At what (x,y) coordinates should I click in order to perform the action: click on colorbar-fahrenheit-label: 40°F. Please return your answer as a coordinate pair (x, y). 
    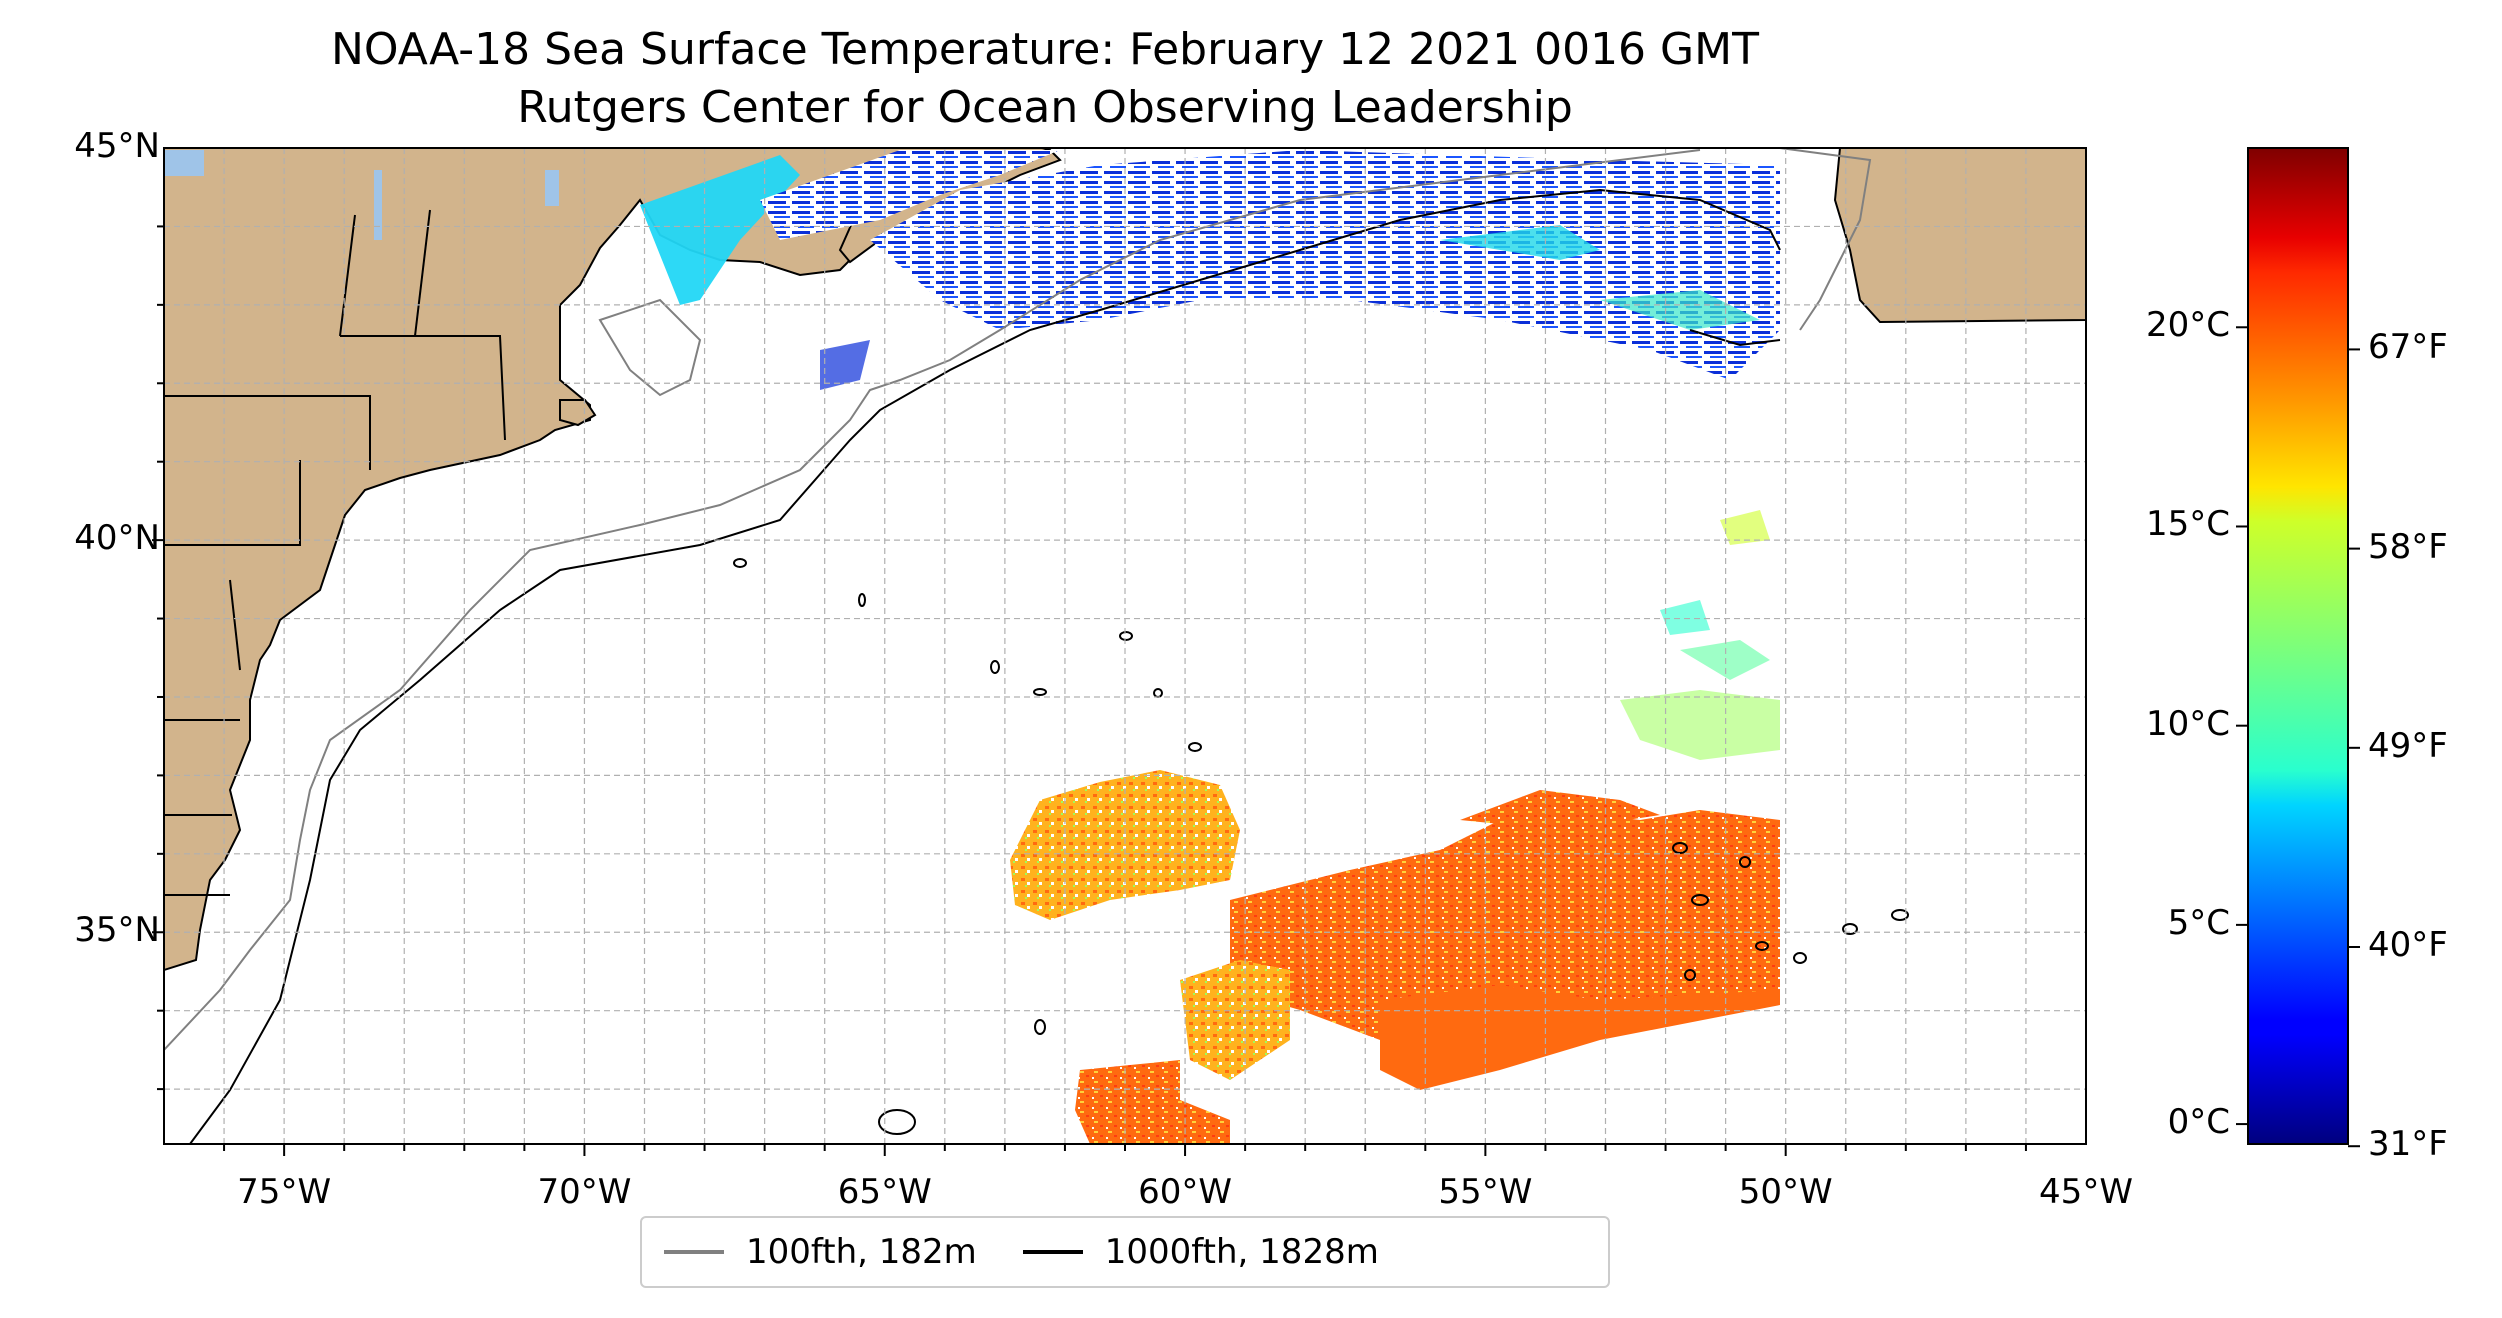
    Looking at the image, I should click on (2408, 945).